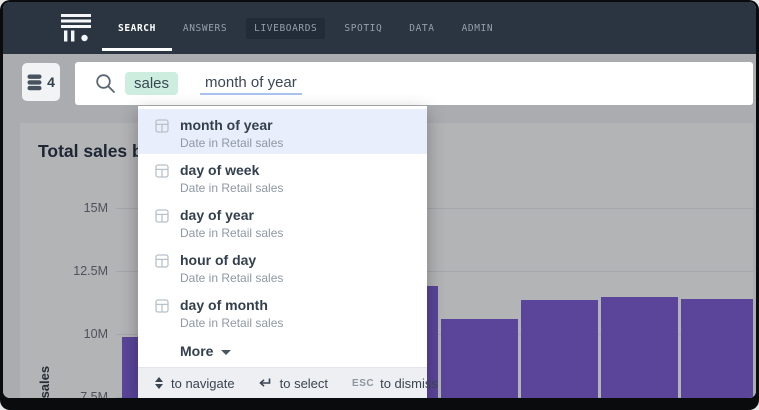 The width and height of the screenshot is (759, 410). Describe the element at coordinates (251, 84) in the screenshot. I see `search-query-text: month of year` at that location.